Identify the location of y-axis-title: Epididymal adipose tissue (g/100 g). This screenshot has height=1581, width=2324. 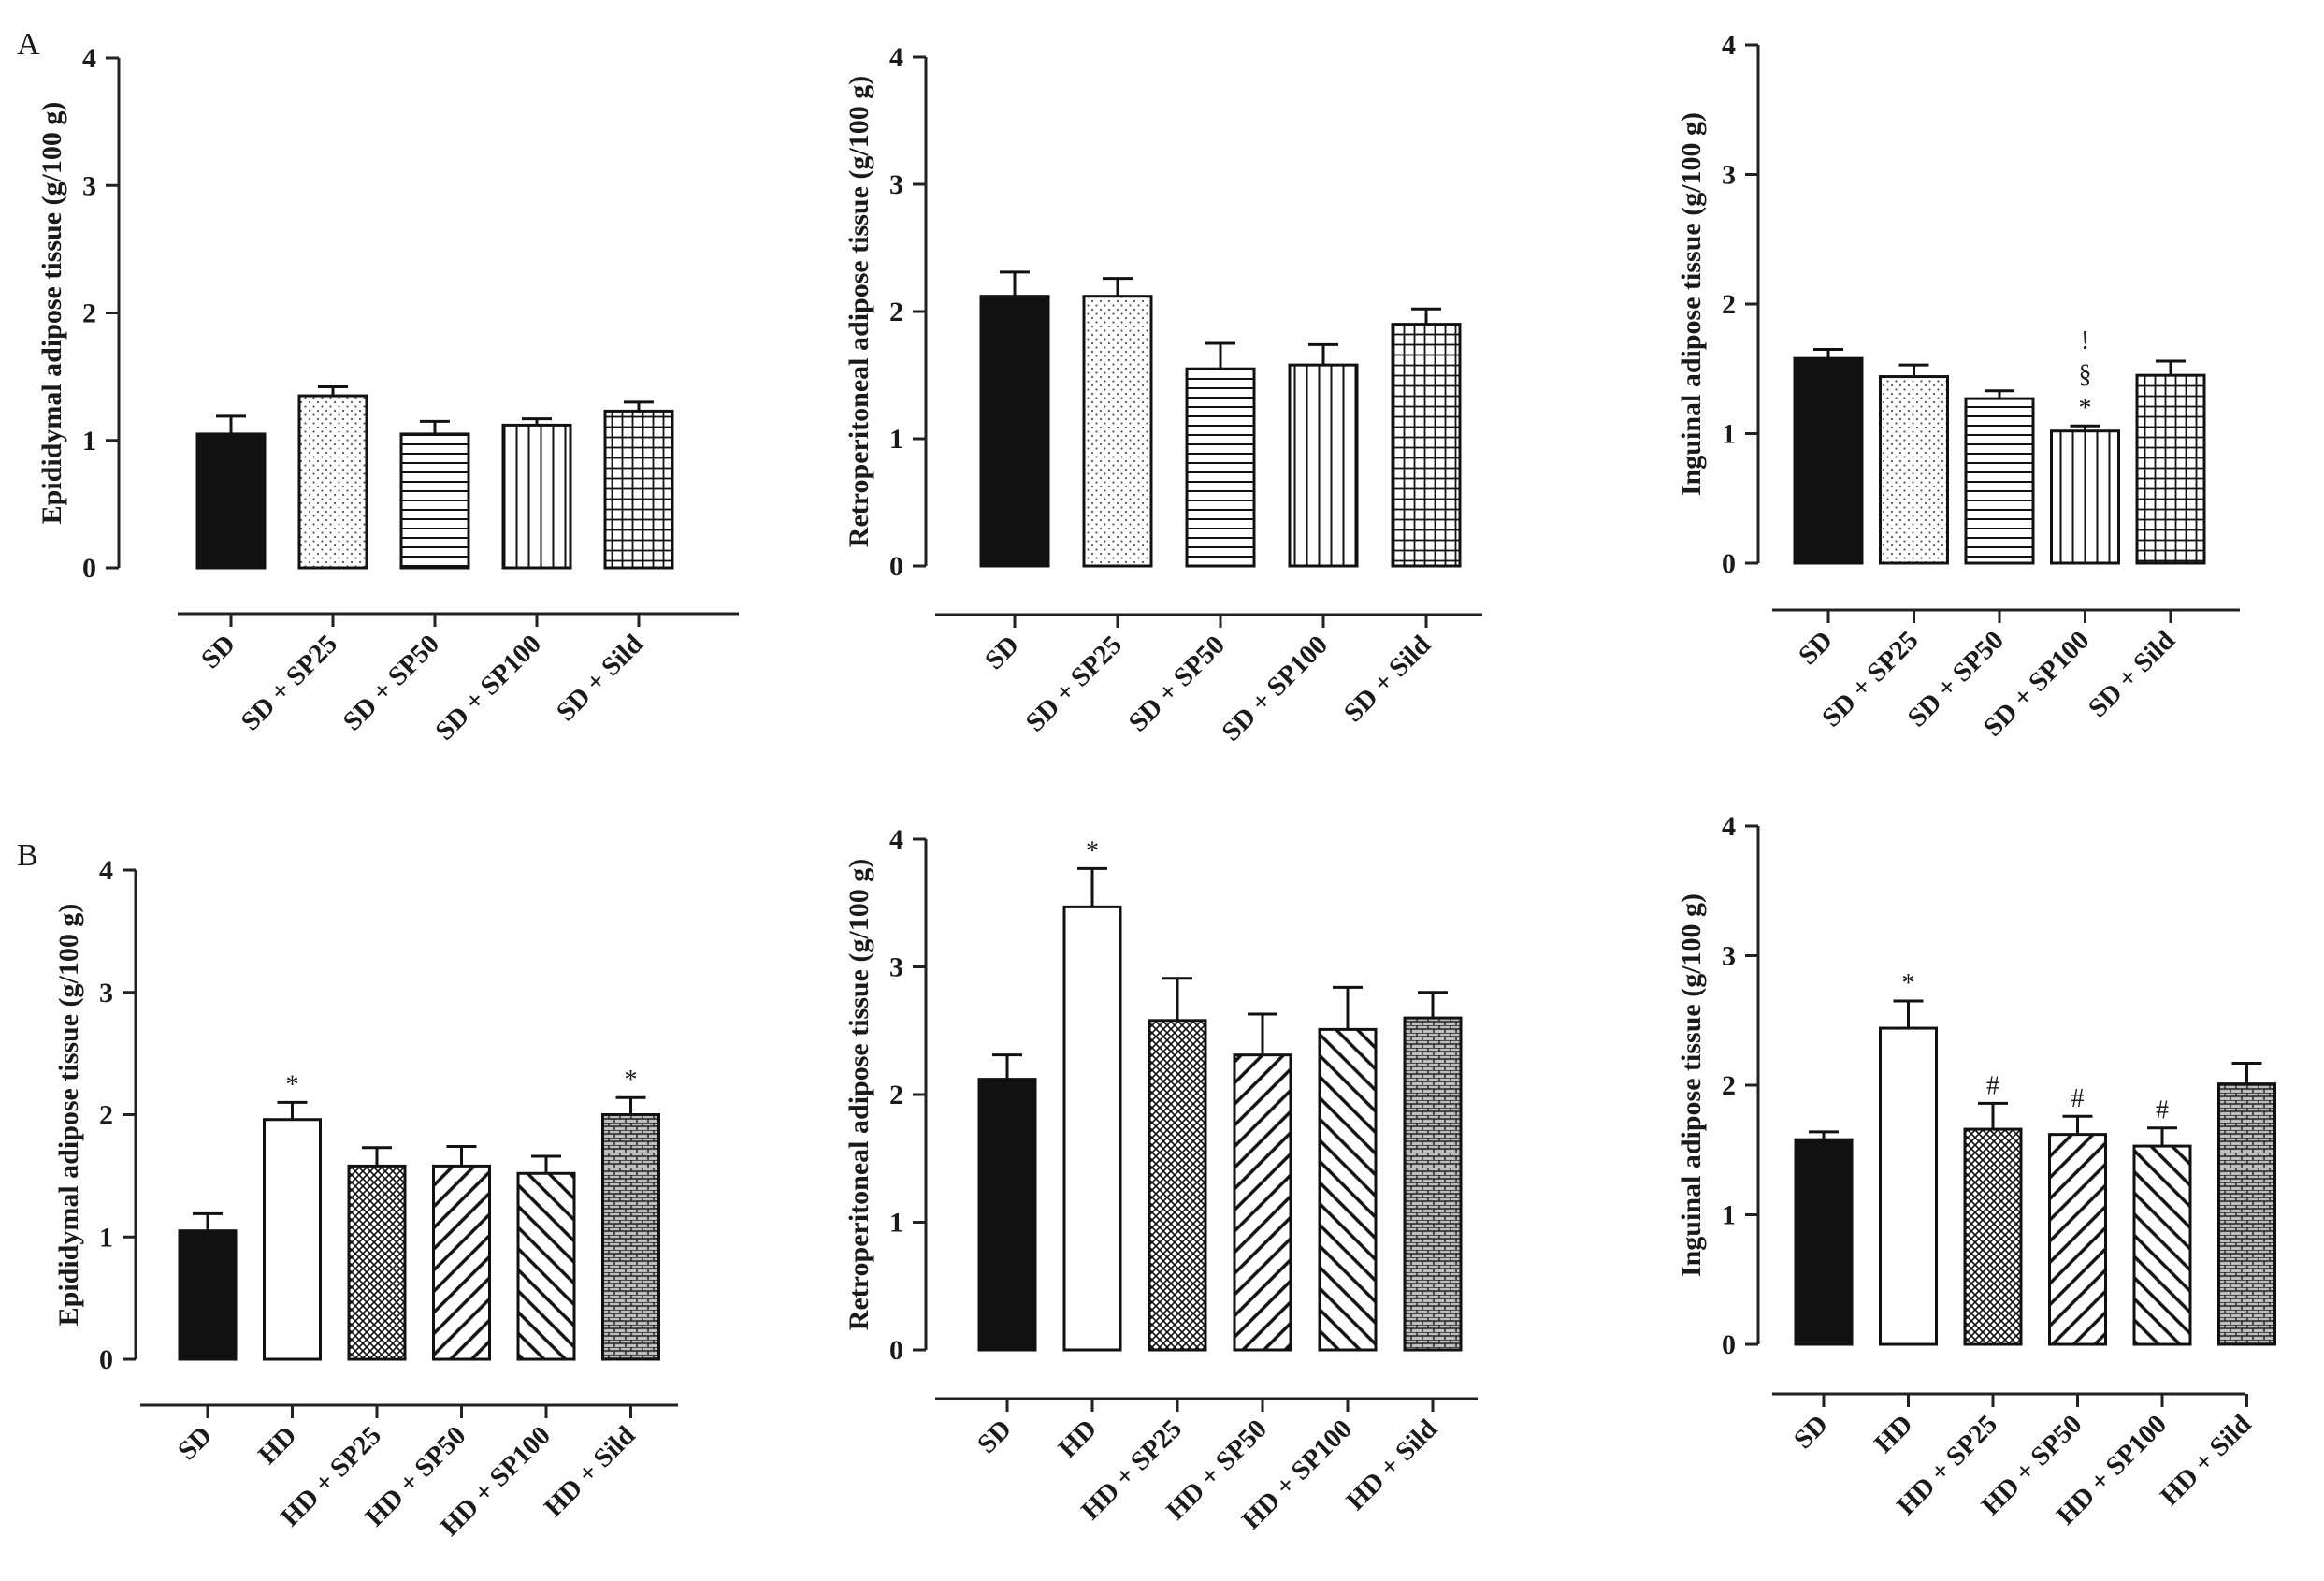
(51, 313).